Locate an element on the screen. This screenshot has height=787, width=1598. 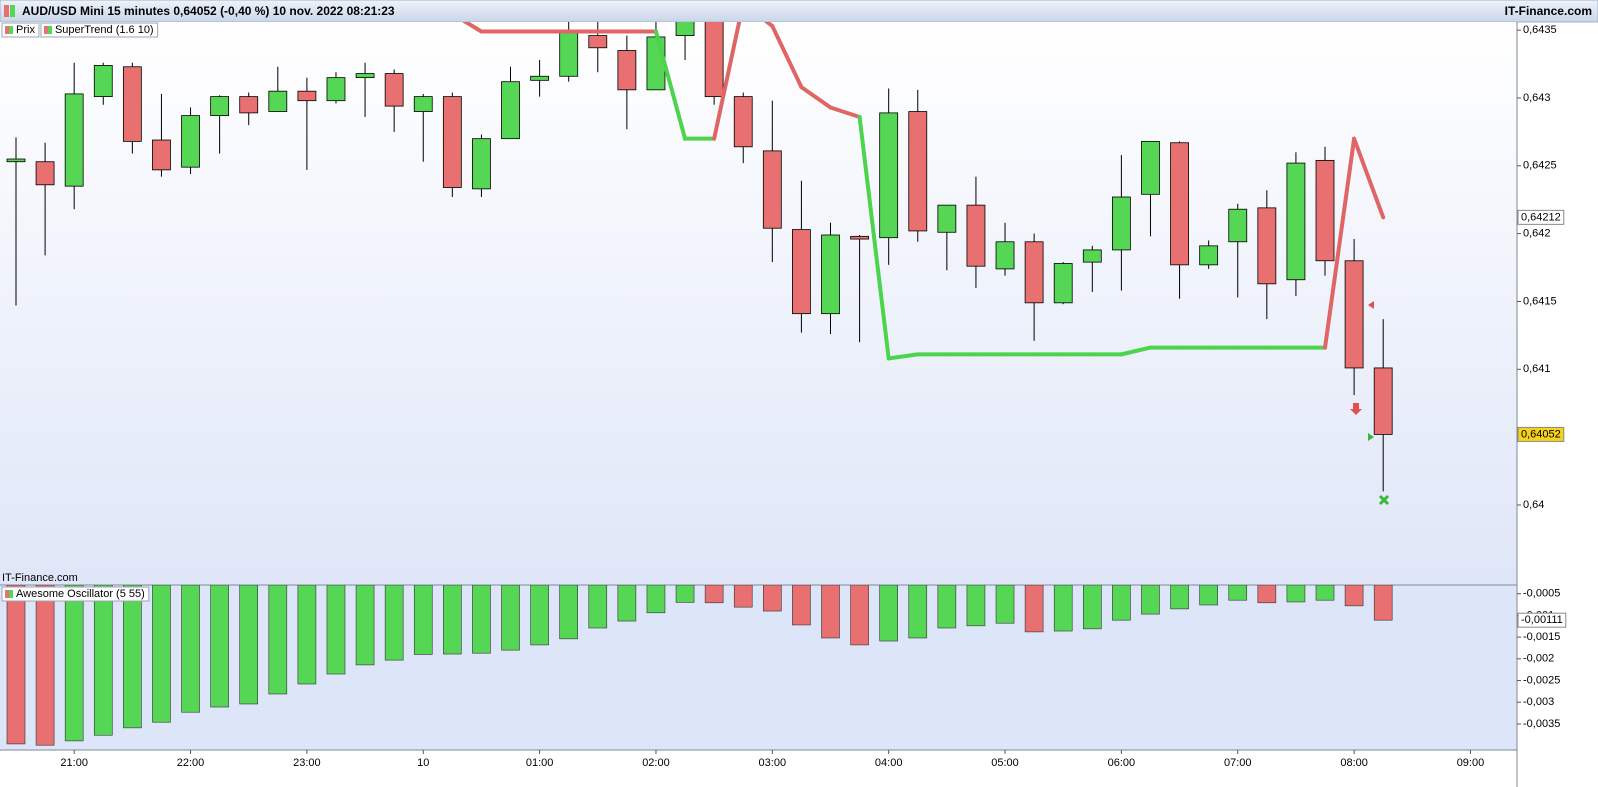
y-tick-label: 0,6415 is located at coordinates (1540, 301).